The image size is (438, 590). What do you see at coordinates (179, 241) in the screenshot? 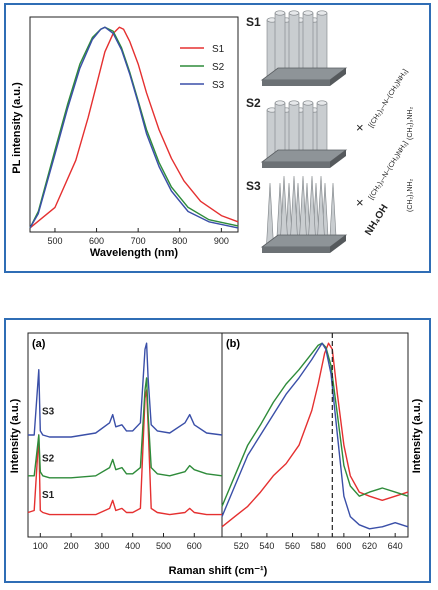
I see `pl-x-tick-label: 800` at bounding box center [179, 241].